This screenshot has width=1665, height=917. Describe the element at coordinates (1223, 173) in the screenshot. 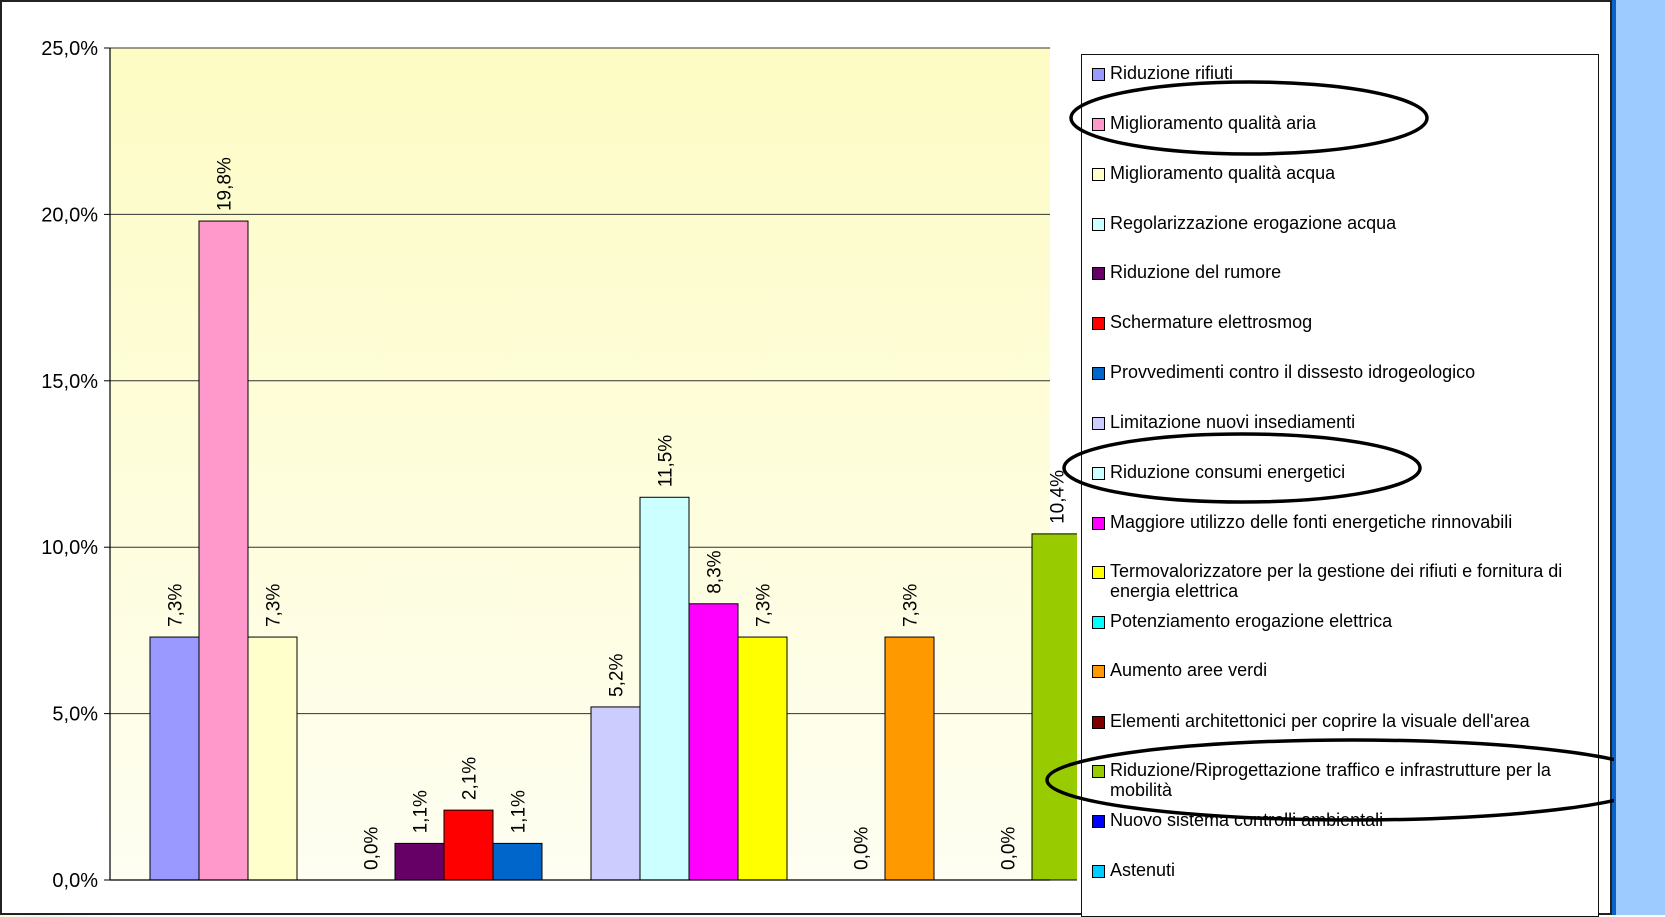

I see `legend-label: Miglioramento qualità acqua` at that location.